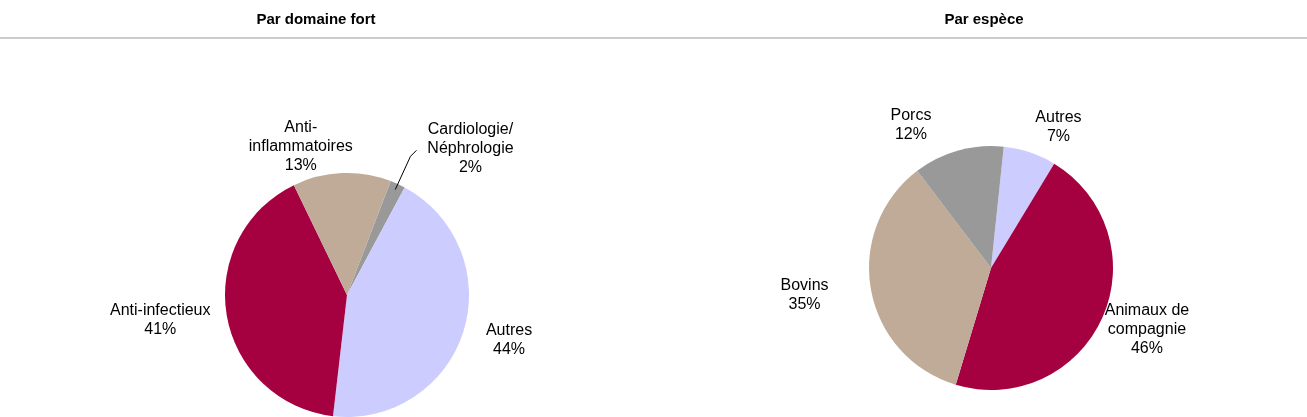 The height and width of the screenshot is (417, 1307). I want to click on chart-title: Par espèce, so click(984, 18).